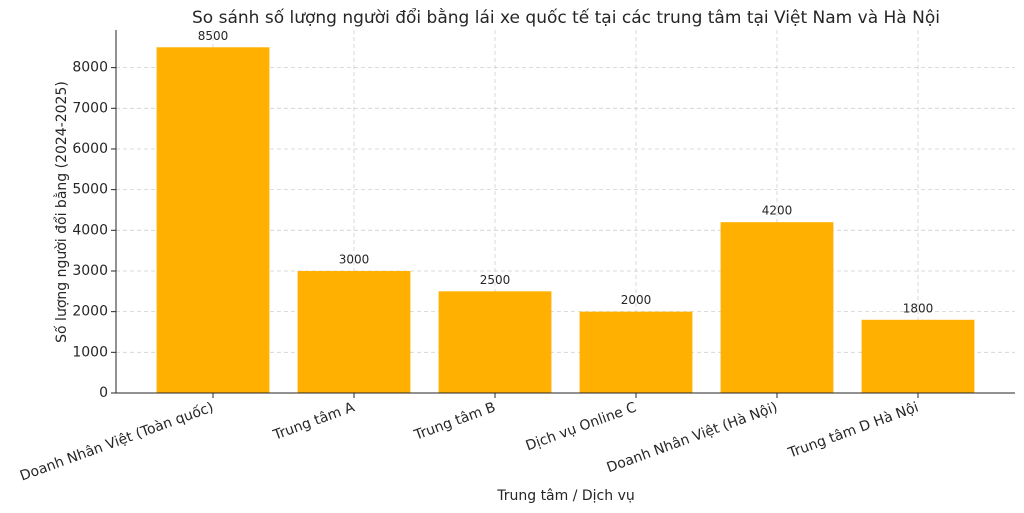 This screenshot has width=1024, height=513. What do you see at coordinates (354, 259) in the screenshot?
I see `value-label: 3000` at bounding box center [354, 259].